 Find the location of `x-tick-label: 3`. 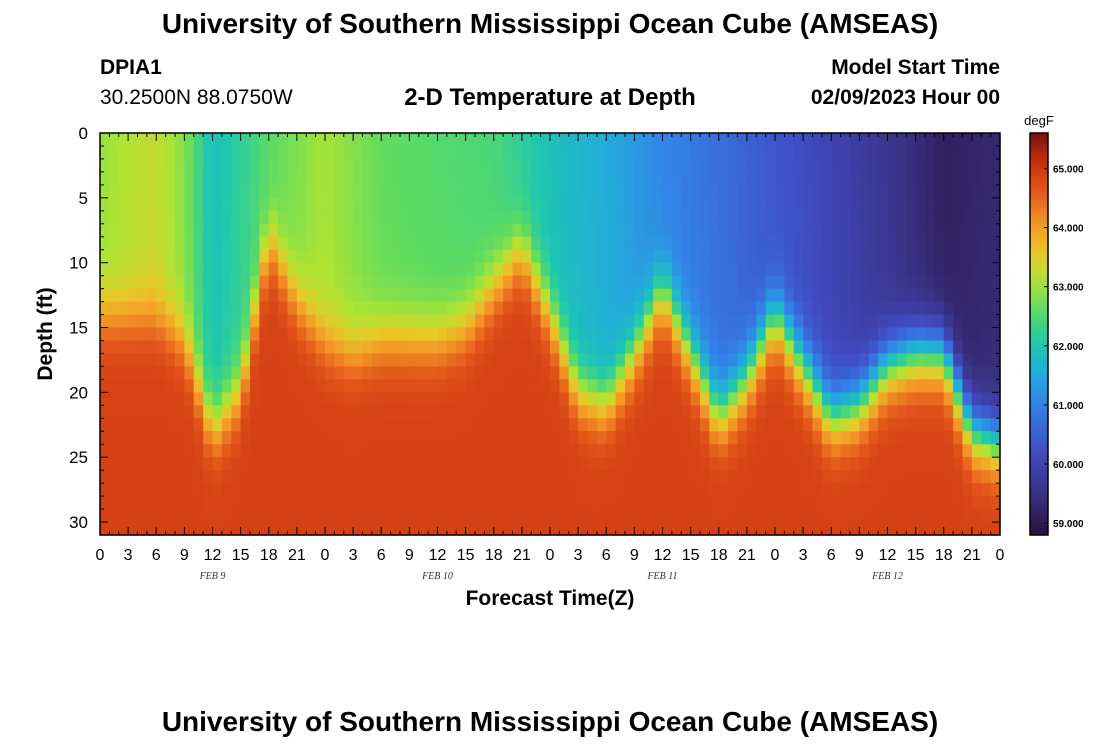

x-tick-label: 3 is located at coordinates (128, 555).